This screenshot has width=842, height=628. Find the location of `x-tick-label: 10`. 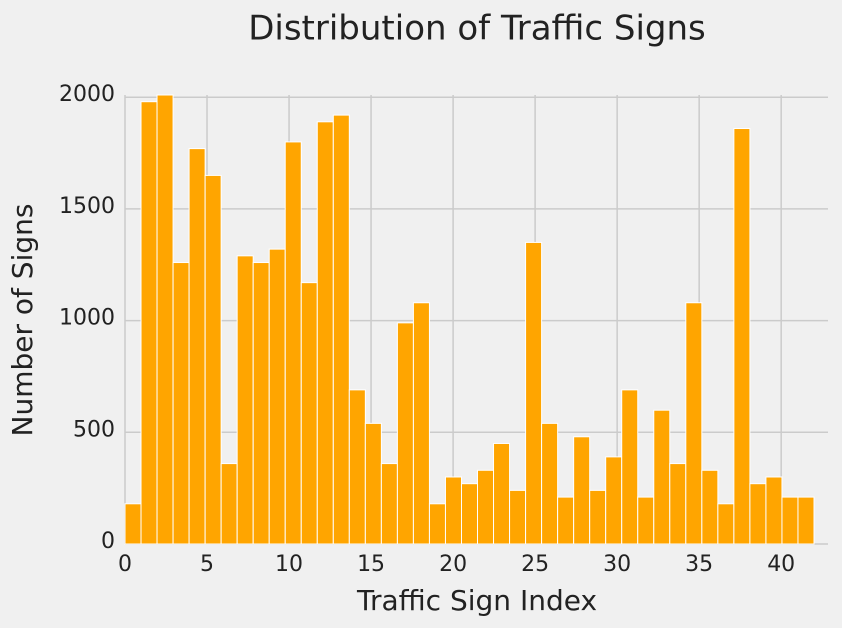

x-tick-label: 10 is located at coordinates (289, 564).